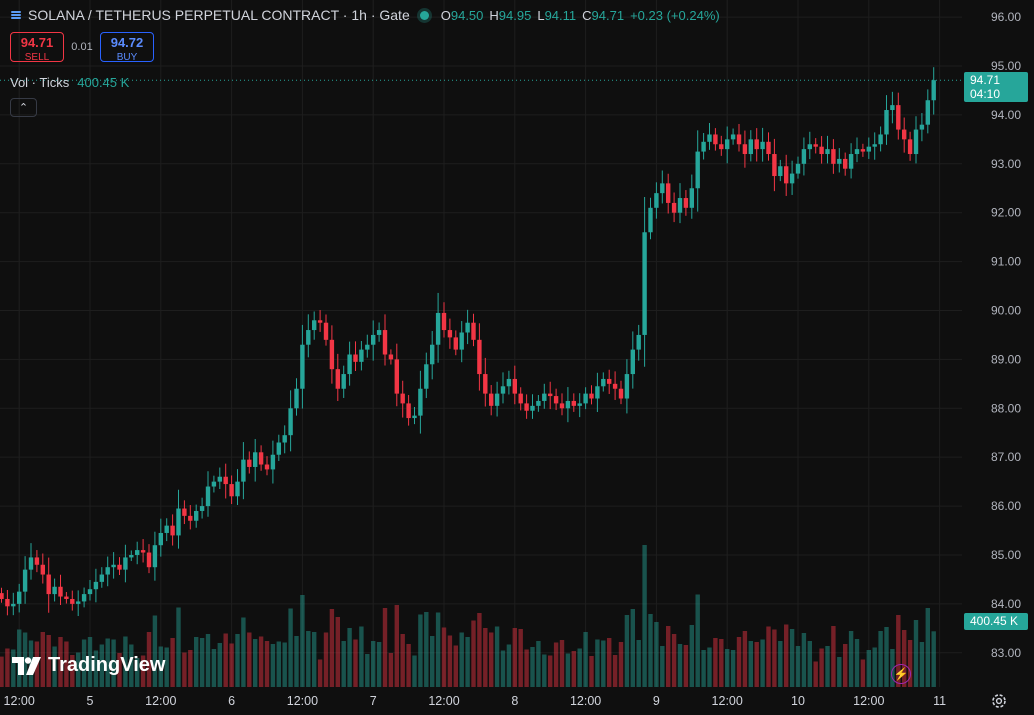  What do you see at coordinates (999, 701) in the screenshot?
I see `gear-icon` at bounding box center [999, 701].